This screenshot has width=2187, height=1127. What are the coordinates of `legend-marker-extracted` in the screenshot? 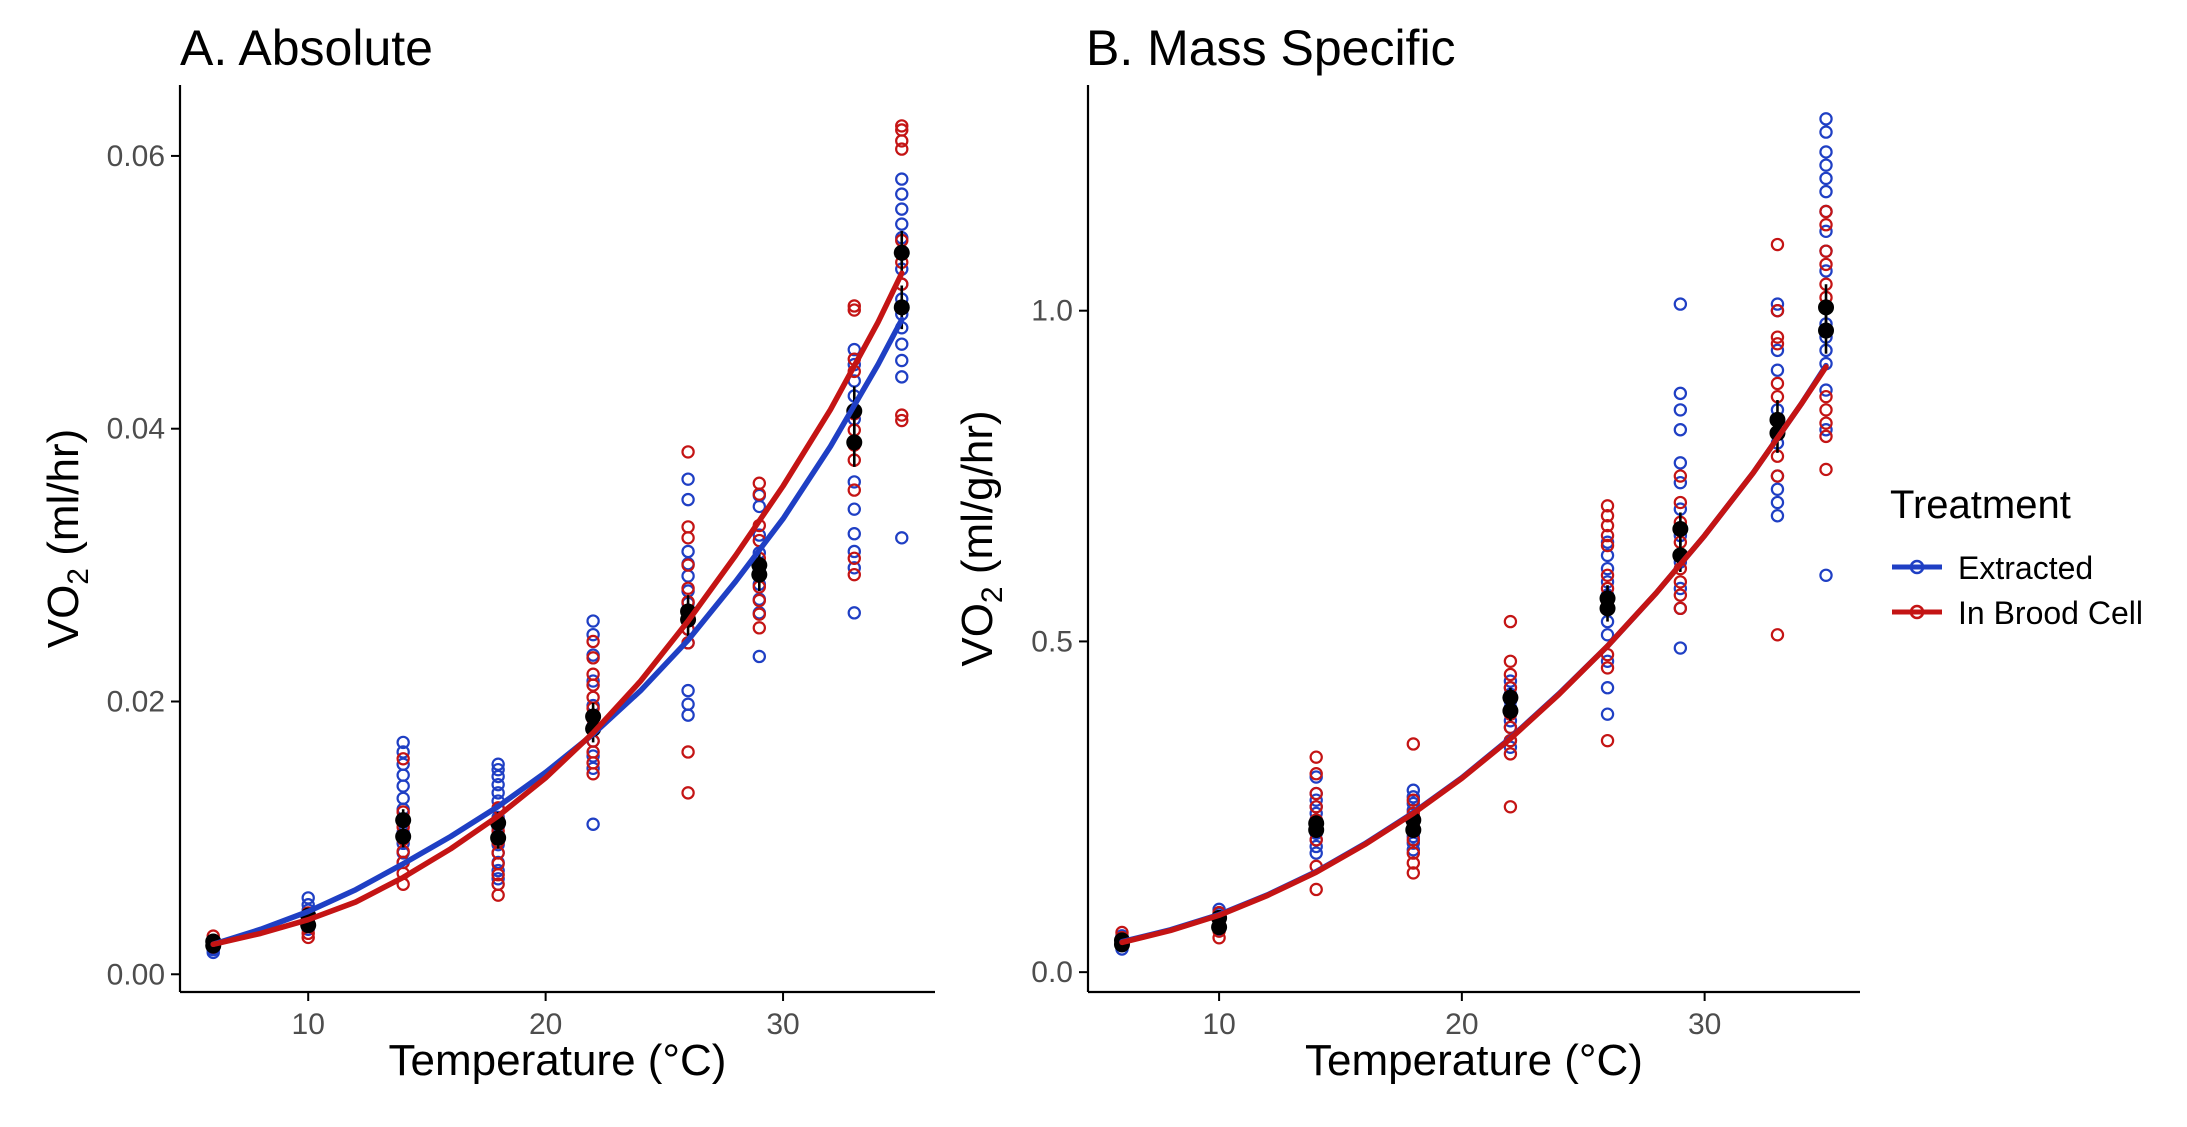 It's located at (1917, 567).